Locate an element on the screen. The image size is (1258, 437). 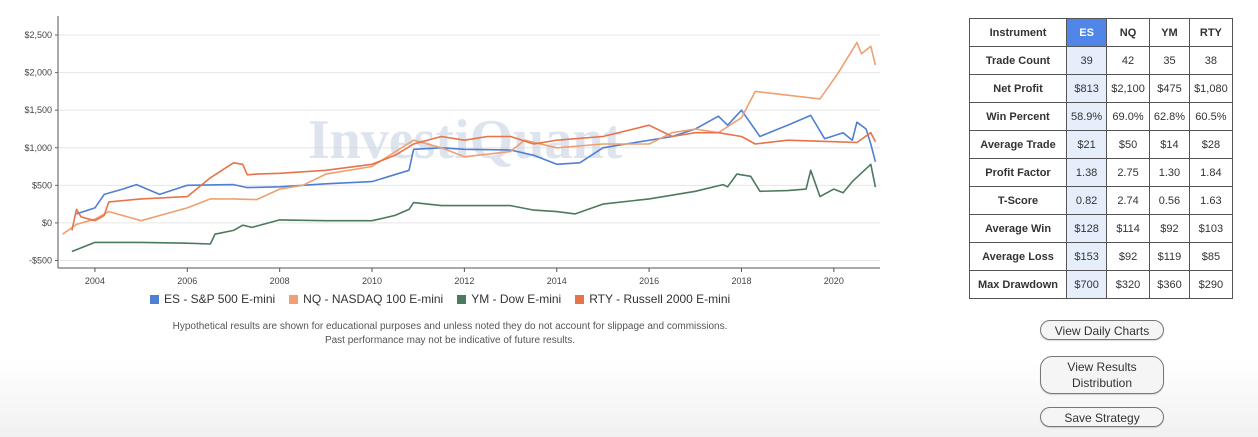
x-tick-label: 2010 is located at coordinates (372, 281).